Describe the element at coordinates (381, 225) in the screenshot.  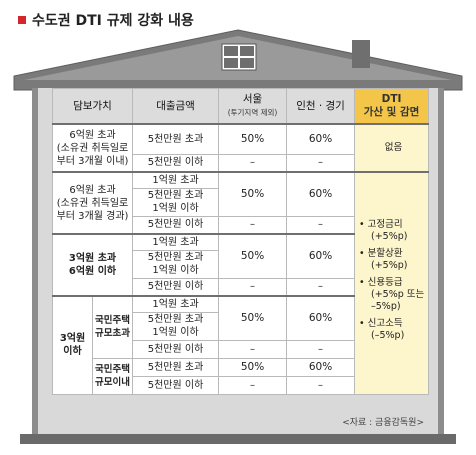
I see `dti-item-label: • 고정금리` at that location.